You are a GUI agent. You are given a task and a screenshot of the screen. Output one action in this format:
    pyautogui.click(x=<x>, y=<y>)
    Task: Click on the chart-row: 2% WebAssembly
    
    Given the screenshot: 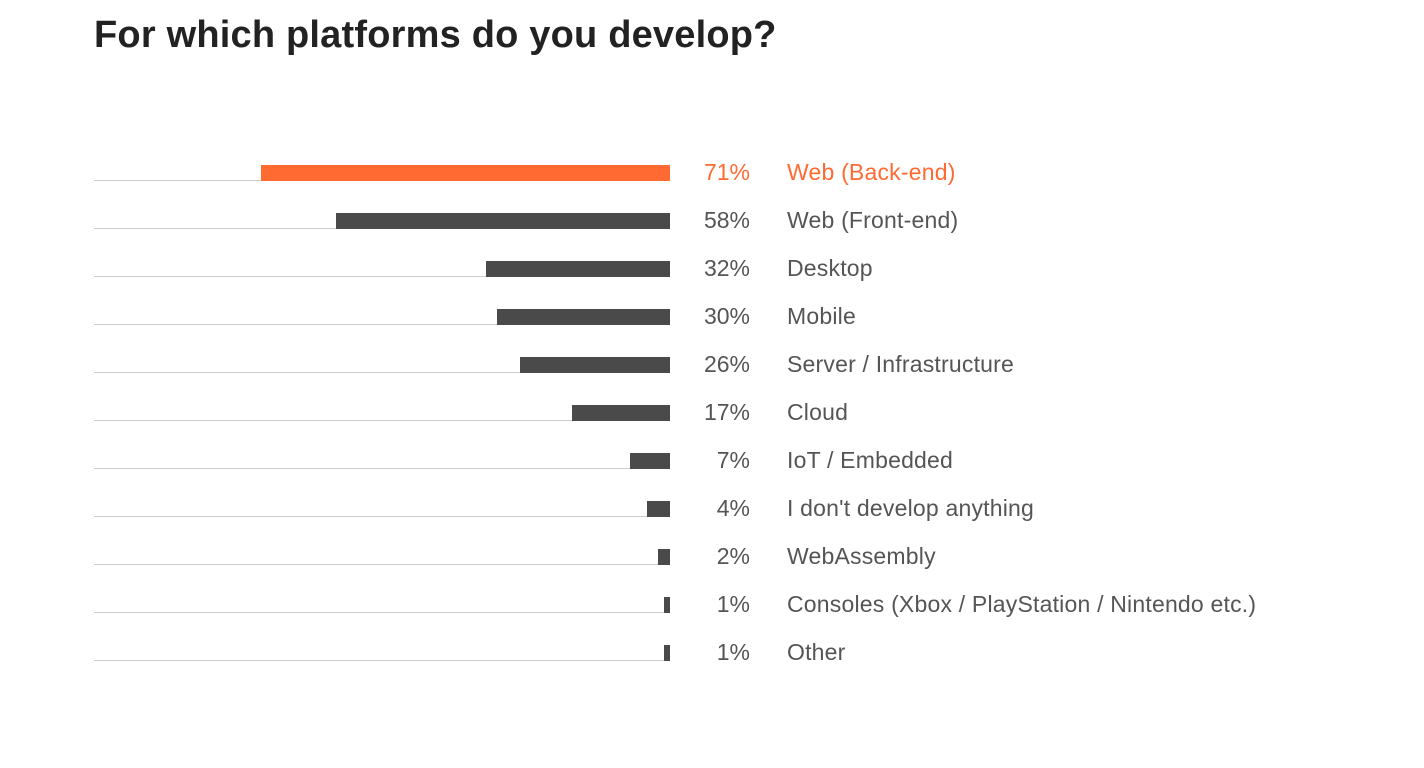 What is the action you would take?
    pyautogui.click(x=724, y=564)
    